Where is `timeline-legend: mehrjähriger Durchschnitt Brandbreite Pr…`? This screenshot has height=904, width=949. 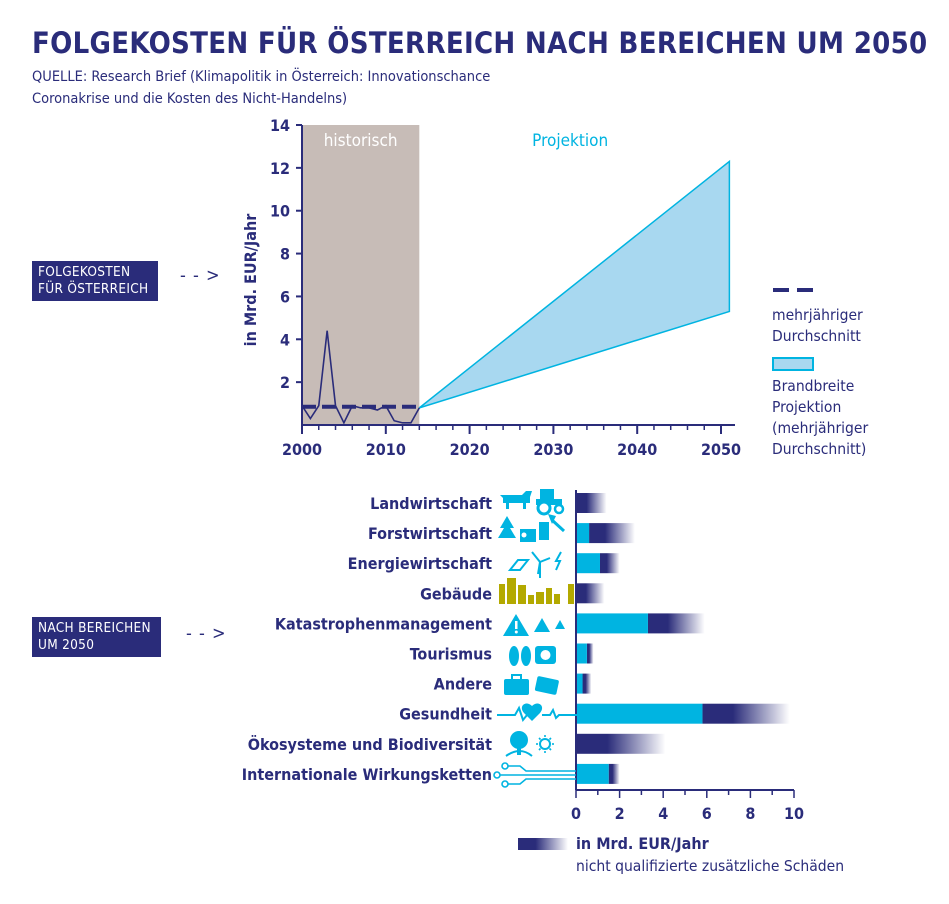 timeline-legend: mehrjähriger Durchschnitt Brandbreite Pr… is located at coordinates (820, 373).